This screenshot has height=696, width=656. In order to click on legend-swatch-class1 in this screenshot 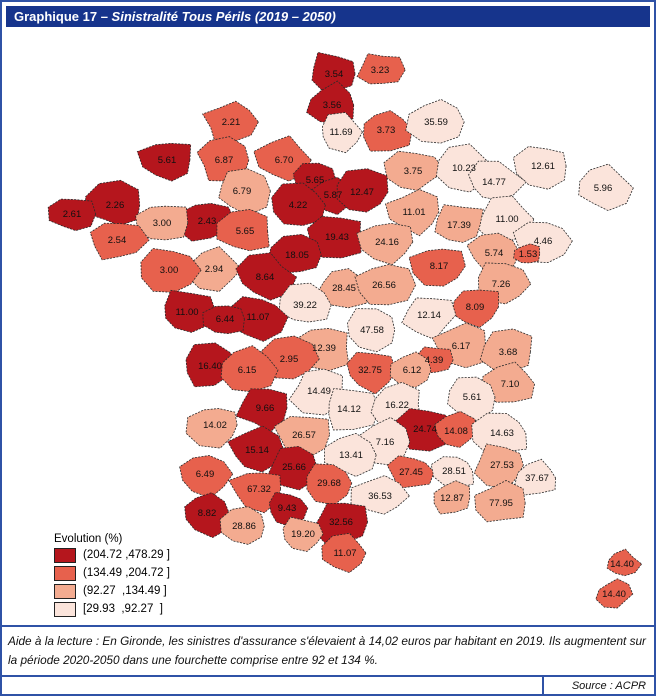, I will do `click(65, 555)`.